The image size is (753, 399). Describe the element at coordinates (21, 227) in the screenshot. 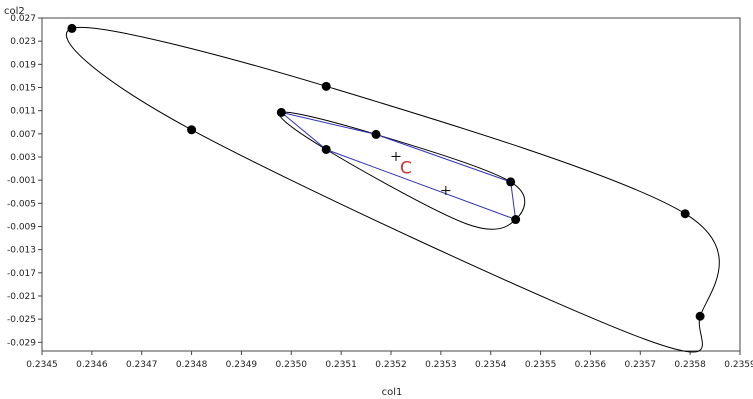

I see `y-tick-label: -0.009` at that location.